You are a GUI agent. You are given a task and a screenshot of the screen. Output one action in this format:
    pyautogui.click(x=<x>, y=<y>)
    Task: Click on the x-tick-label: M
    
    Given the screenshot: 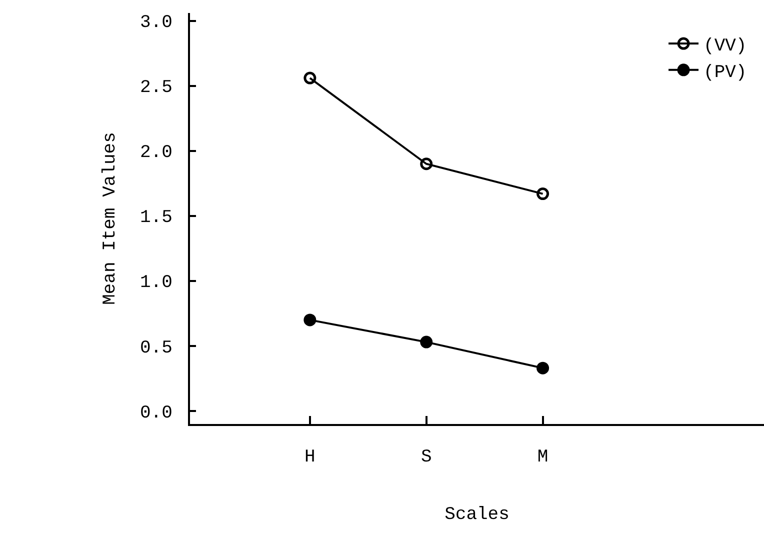 What is the action you would take?
    pyautogui.click(x=542, y=458)
    